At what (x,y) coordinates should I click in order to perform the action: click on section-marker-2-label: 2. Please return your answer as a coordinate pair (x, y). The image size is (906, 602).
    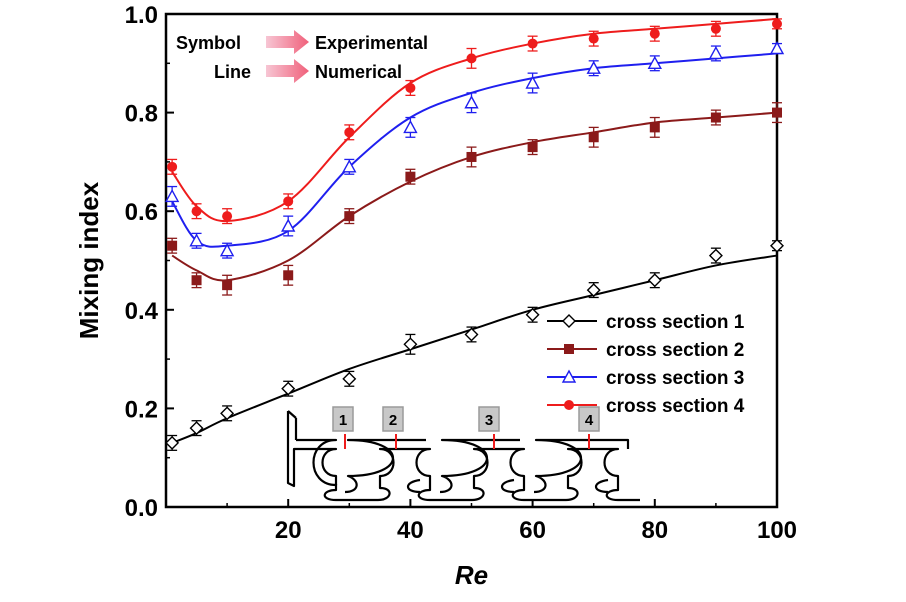
    Looking at the image, I should click on (393, 420).